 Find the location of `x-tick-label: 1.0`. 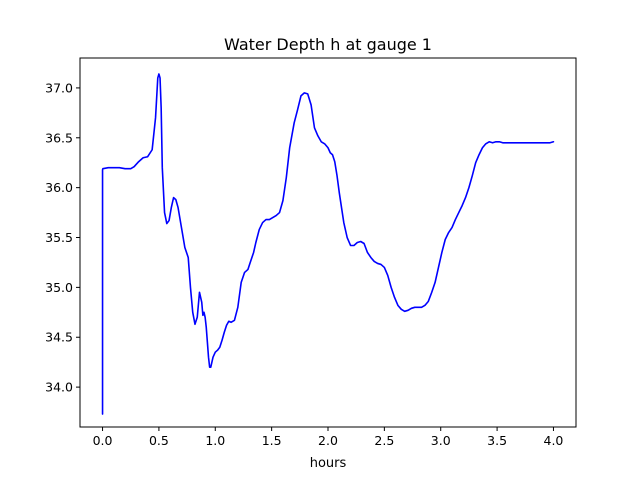

x-tick-label: 1.0 is located at coordinates (215, 440).